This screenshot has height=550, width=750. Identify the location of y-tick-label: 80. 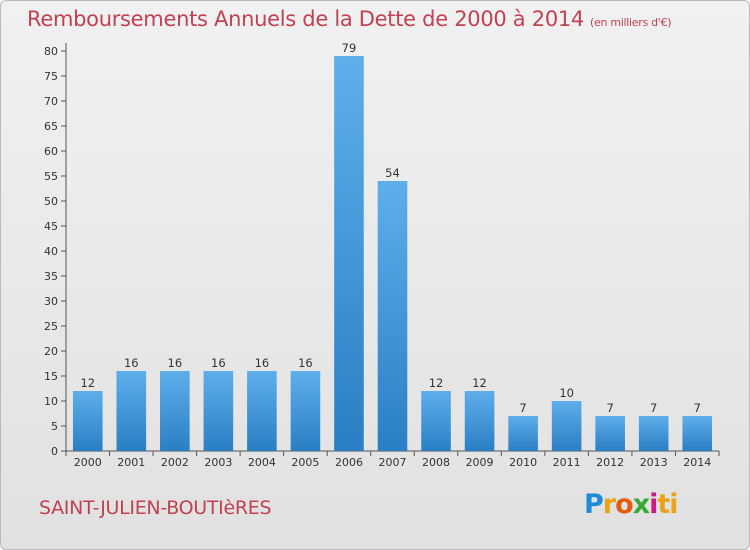
(51, 51).